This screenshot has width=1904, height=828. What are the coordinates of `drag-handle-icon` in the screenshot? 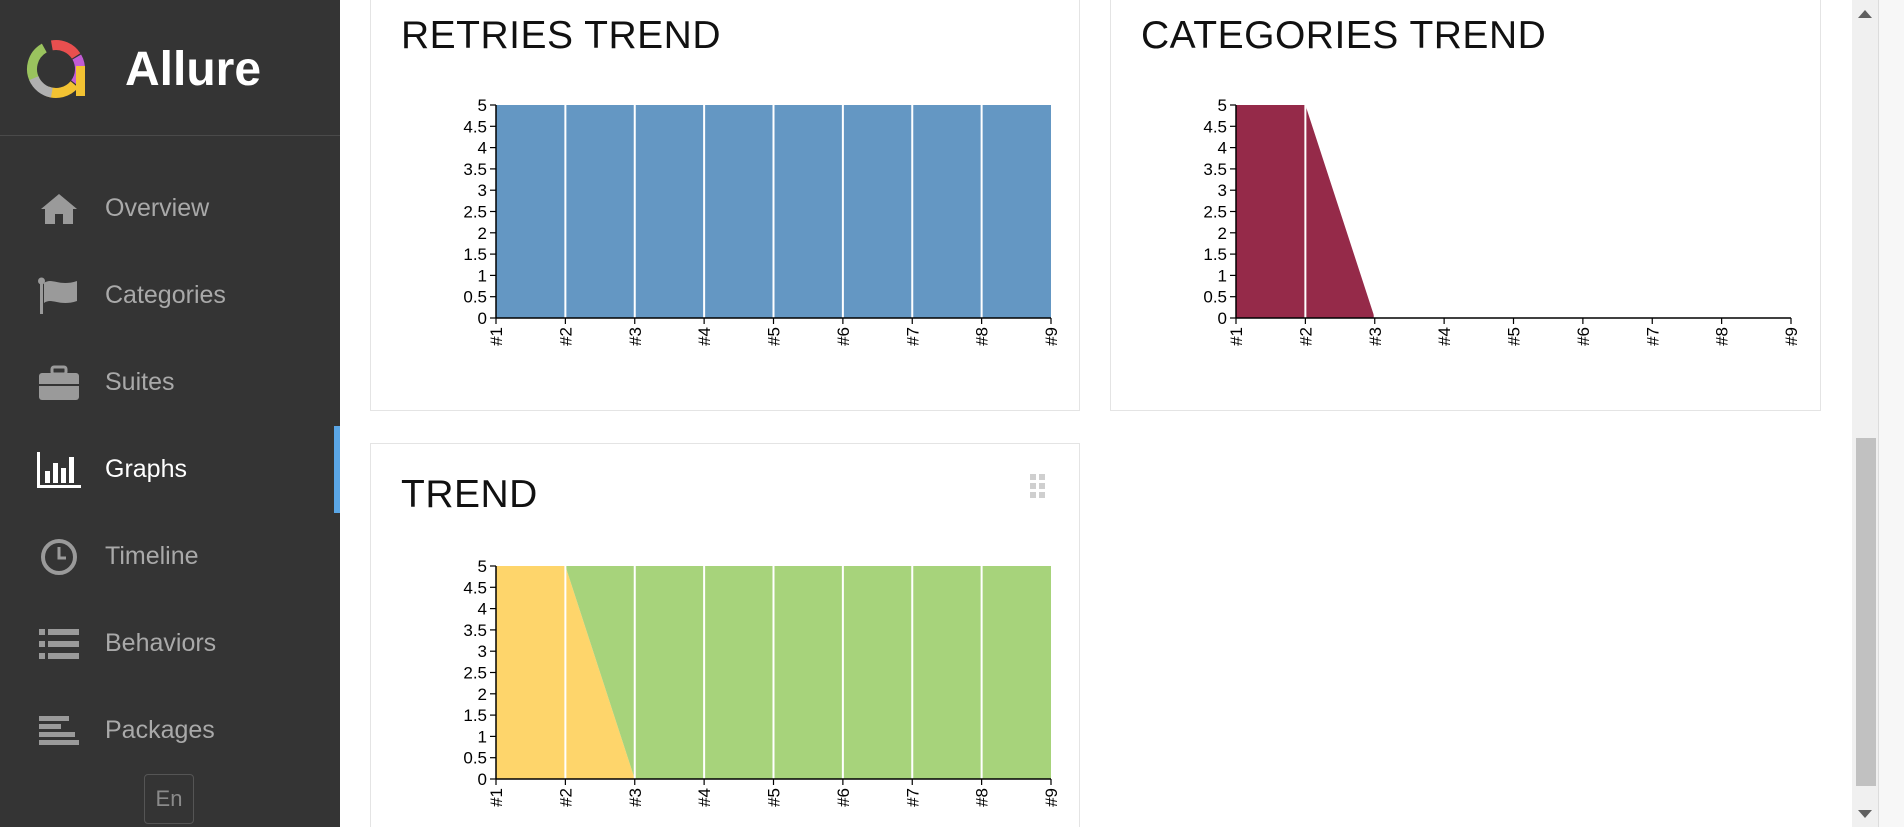 It's located at (1039, 487).